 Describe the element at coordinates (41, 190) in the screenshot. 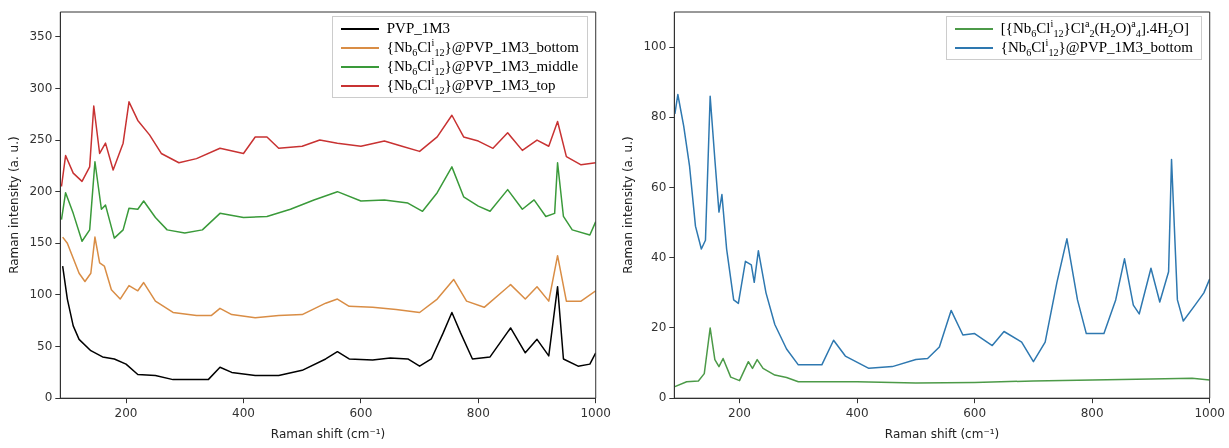

I see `y-tick-label: 200` at that location.